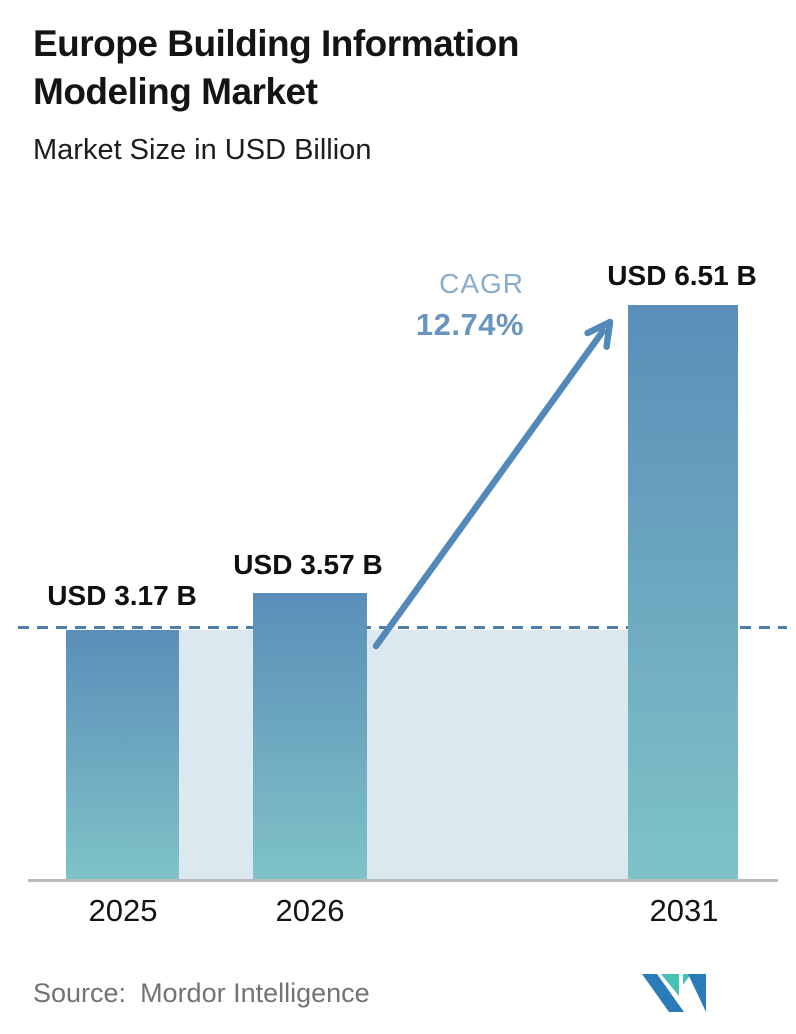  What do you see at coordinates (398, 996) in the screenshot?
I see `footer: Source: Mordor Intelligence` at bounding box center [398, 996].